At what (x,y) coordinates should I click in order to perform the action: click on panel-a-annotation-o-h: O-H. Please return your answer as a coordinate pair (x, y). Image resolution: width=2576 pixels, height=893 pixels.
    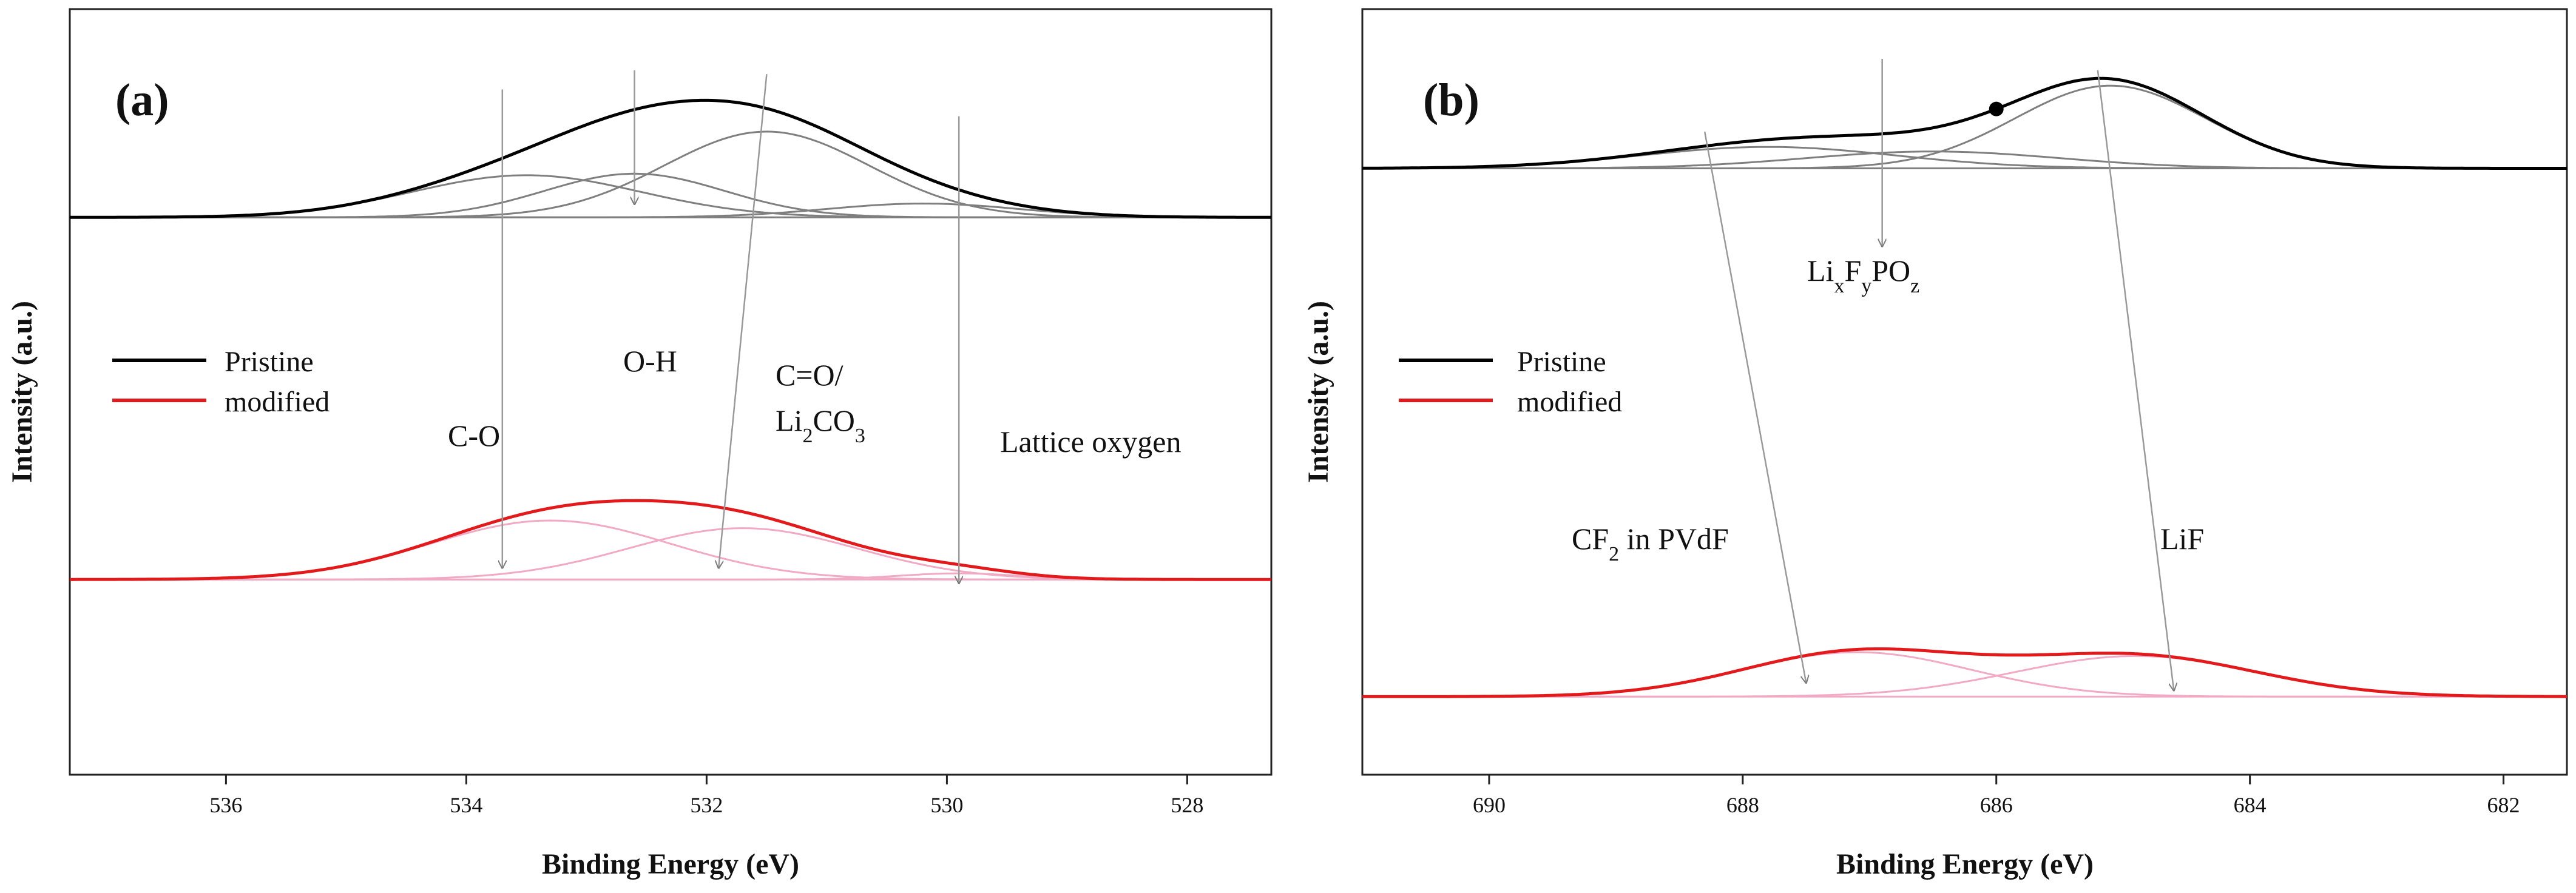
    Looking at the image, I should click on (650, 361).